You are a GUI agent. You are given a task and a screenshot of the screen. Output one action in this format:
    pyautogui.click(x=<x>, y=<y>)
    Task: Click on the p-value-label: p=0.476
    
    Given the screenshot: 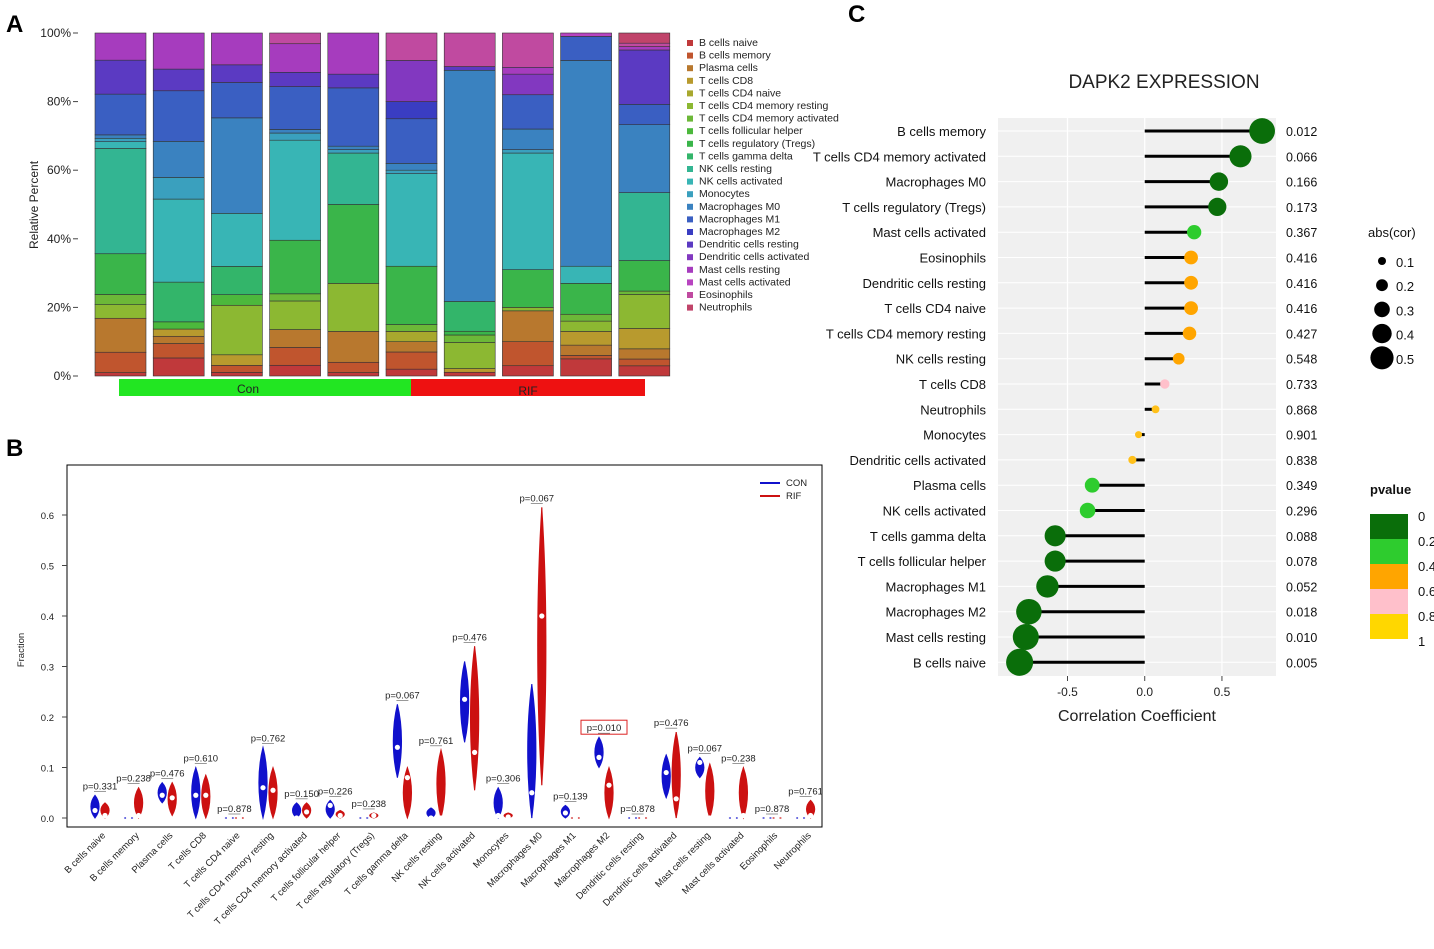 What is the action you would take?
    pyautogui.click(x=469, y=637)
    